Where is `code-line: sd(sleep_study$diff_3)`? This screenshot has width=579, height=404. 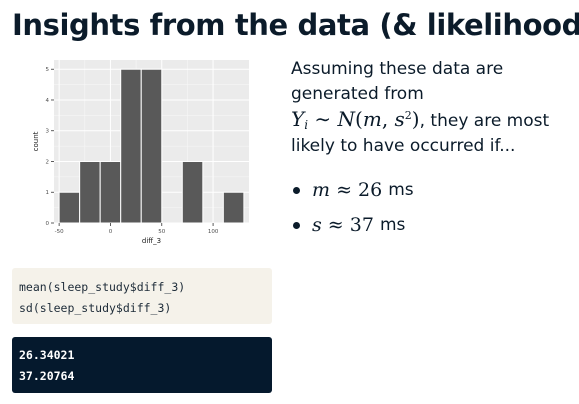 code-line: sd(sleep_study$diff_3) is located at coordinates (95, 308).